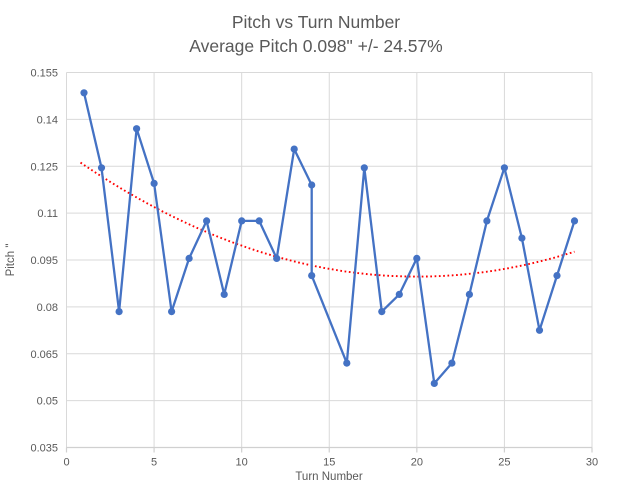 This screenshot has width=633, height=488. What do you see at coordinates (44, 261) in the screenshot?
I see `y-tick-label: 0.095` at bounding box center [44, 261].